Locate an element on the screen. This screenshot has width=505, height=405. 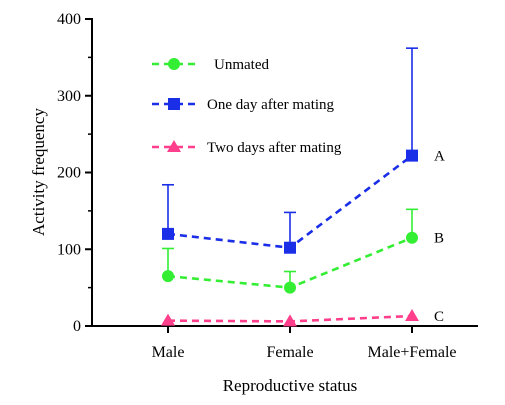
series-triangle is located at coordinates (290, 318).